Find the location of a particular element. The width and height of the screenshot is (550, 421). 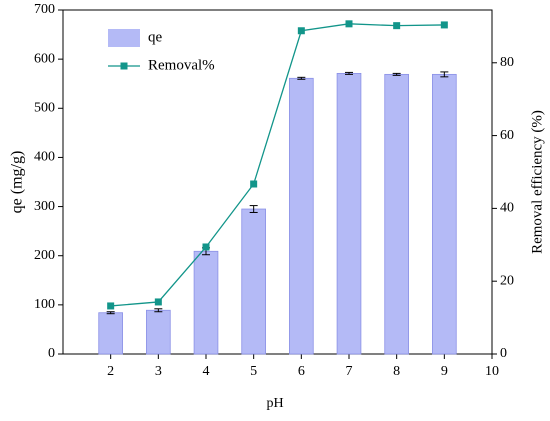

y2-tick-label: 40 is located at coordinates (507, 208).